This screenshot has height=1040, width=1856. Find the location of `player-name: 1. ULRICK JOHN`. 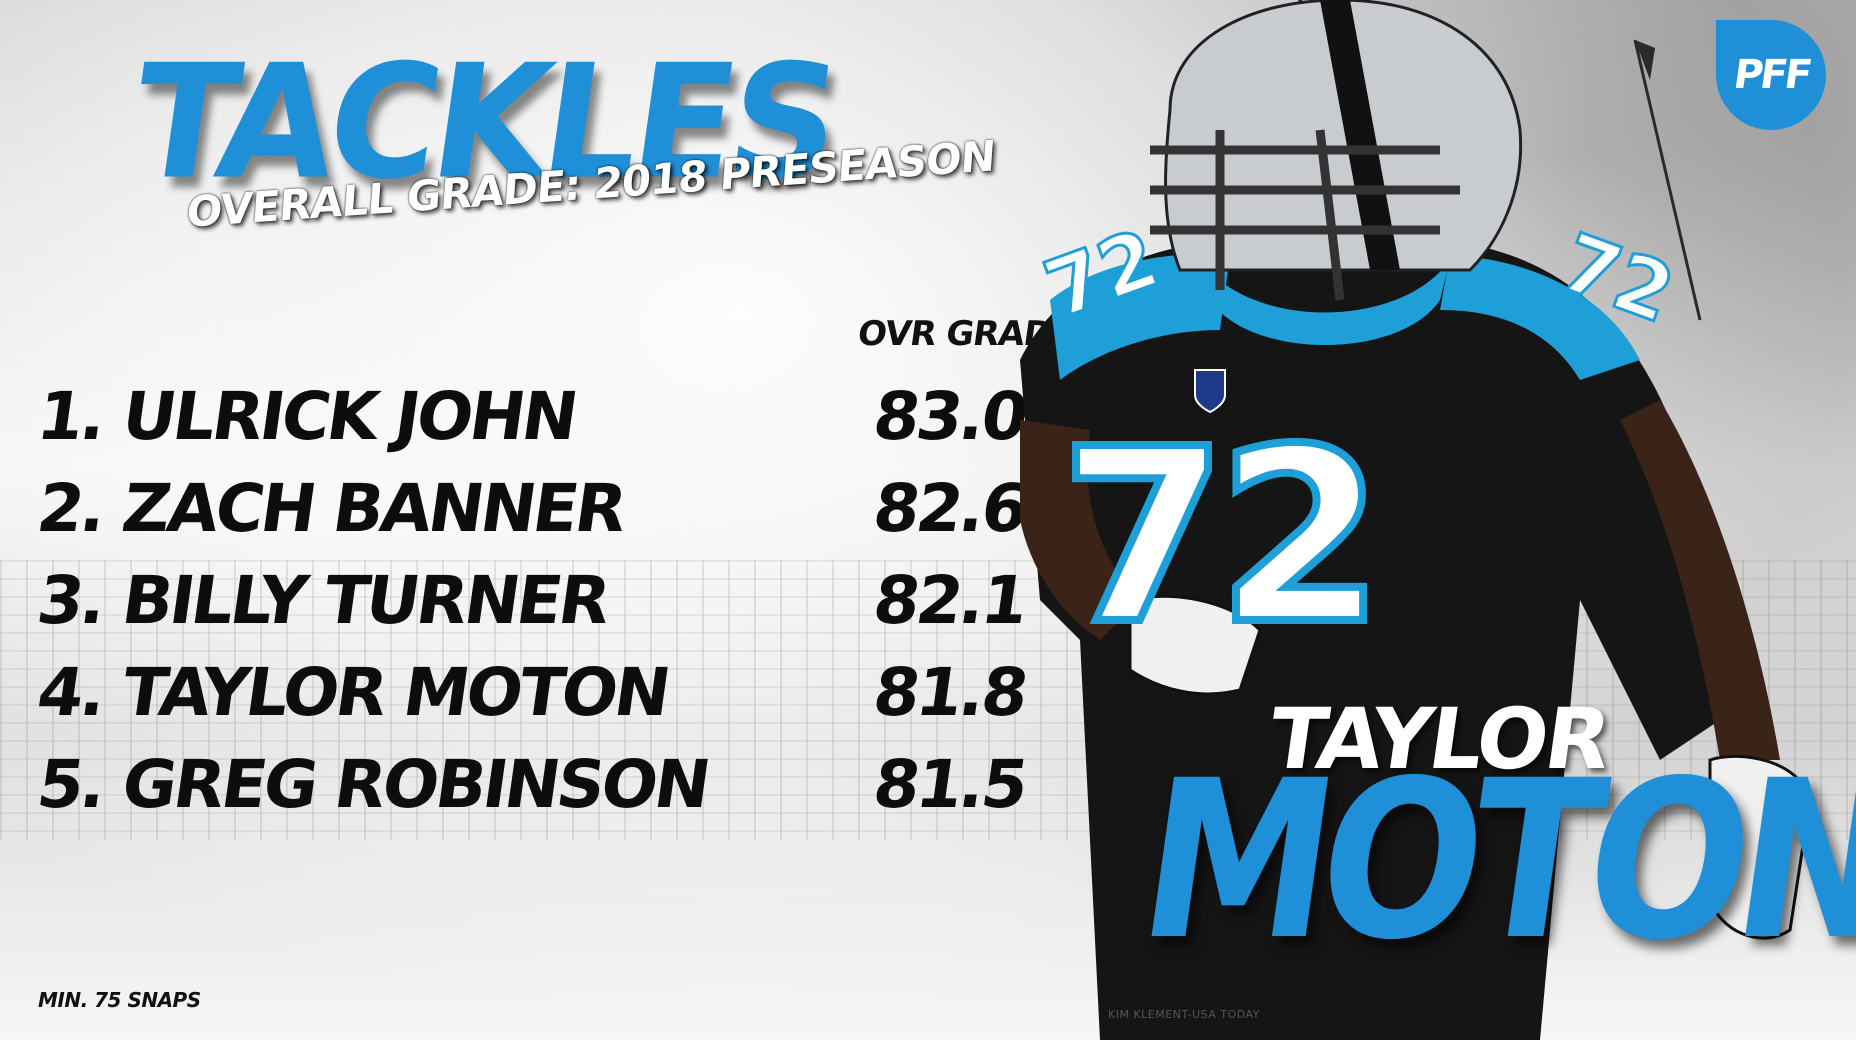

player-name: 1. ULRICK JOHN is located at coordinates (306, 416).